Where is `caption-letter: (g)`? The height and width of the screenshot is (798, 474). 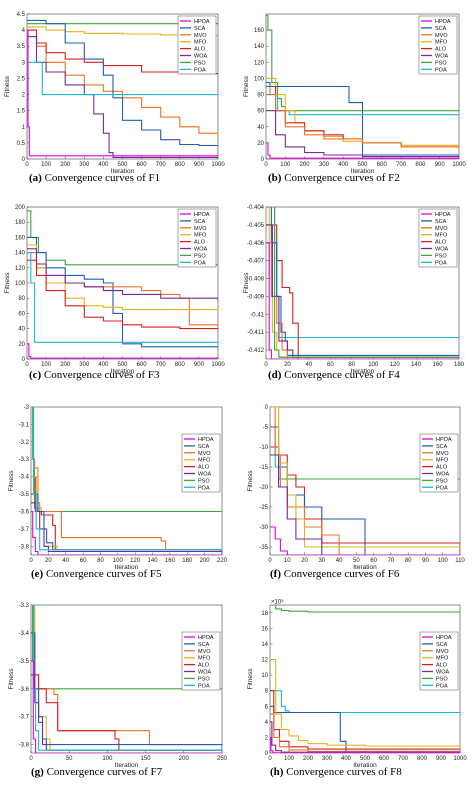 caption-letter: (g) is located at coordinates (37, 772).